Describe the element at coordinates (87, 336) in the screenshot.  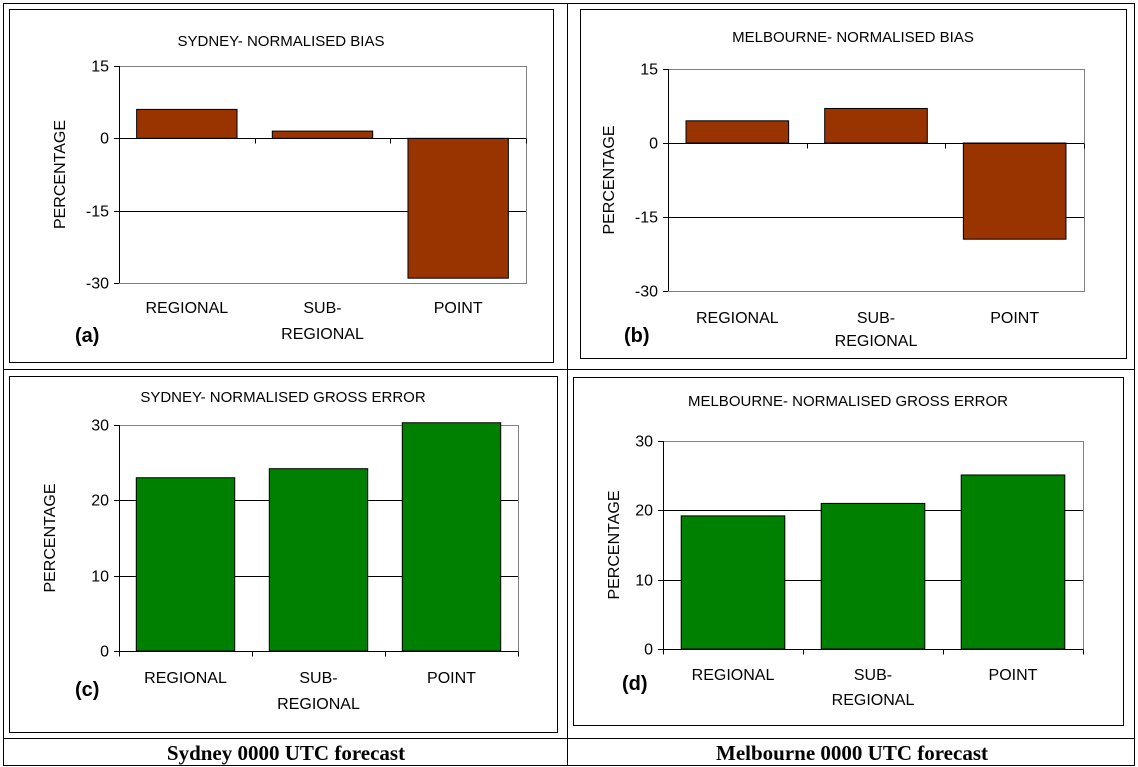
I see `panel-label: (a)` at that location.